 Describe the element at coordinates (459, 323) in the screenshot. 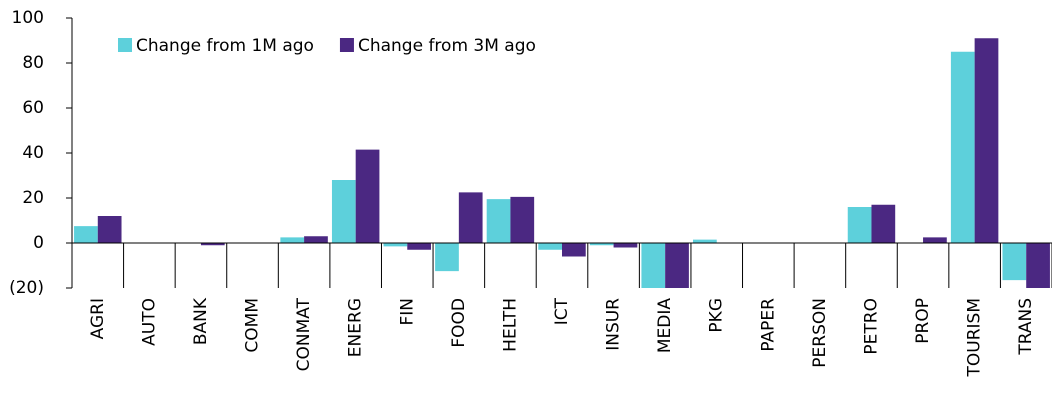

I see `x-tick-label: FOOD` at that location.